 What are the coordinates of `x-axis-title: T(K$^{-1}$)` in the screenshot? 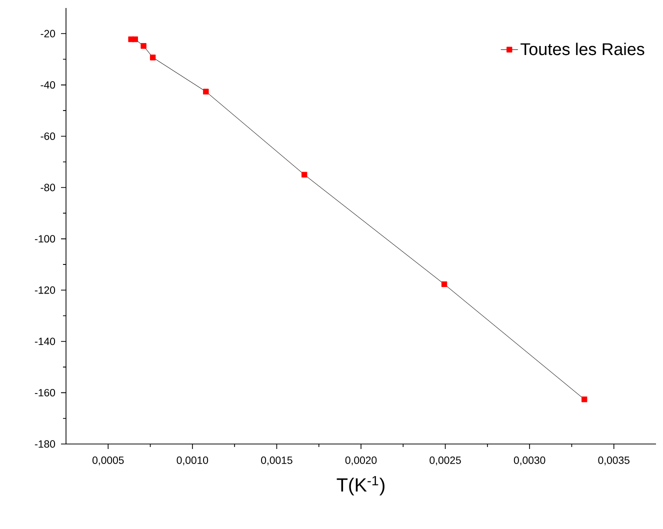 It's located at (360, 486).